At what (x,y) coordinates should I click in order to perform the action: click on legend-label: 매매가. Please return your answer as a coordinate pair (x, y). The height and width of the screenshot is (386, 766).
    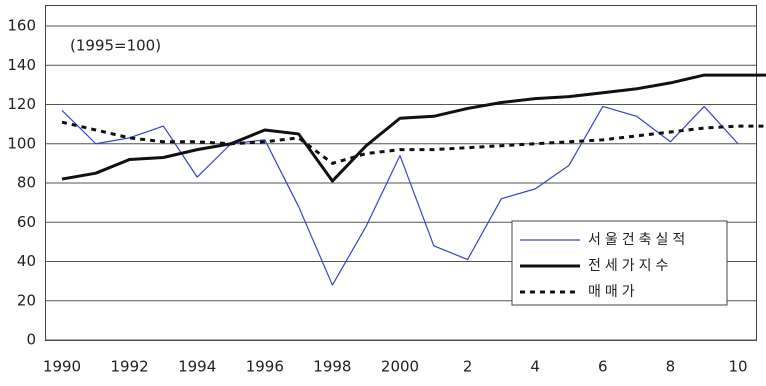
    Looking at the image, I should click on (613, 292).